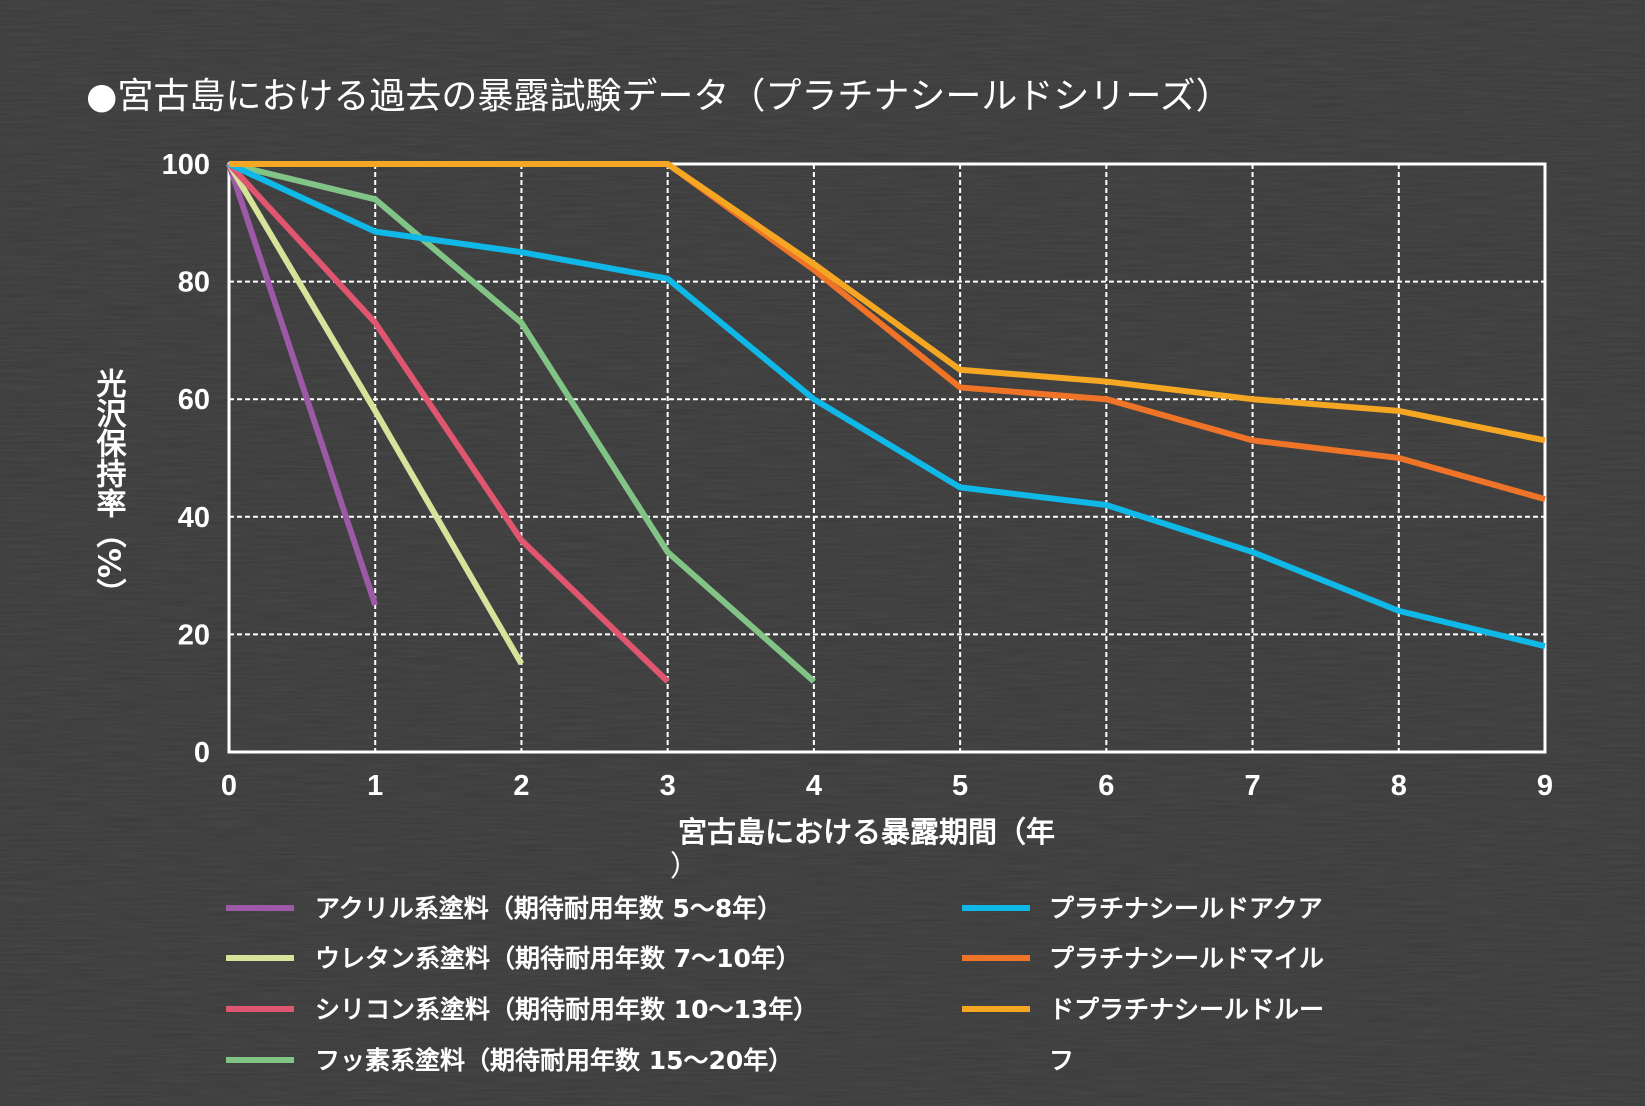  Describe the element at coordinates (109, 488) in the screenshot. I see `y-axis-label: 光沢保持率（%）` at that location.